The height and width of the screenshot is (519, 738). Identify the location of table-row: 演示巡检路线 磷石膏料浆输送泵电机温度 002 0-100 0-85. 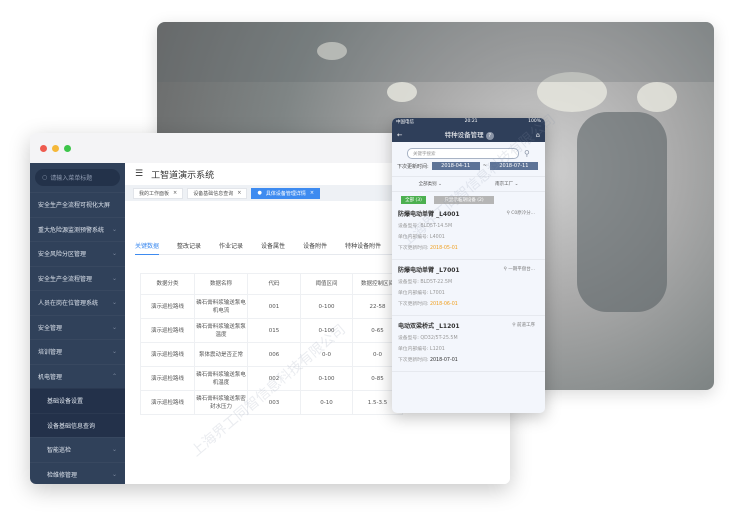
(271, 378).